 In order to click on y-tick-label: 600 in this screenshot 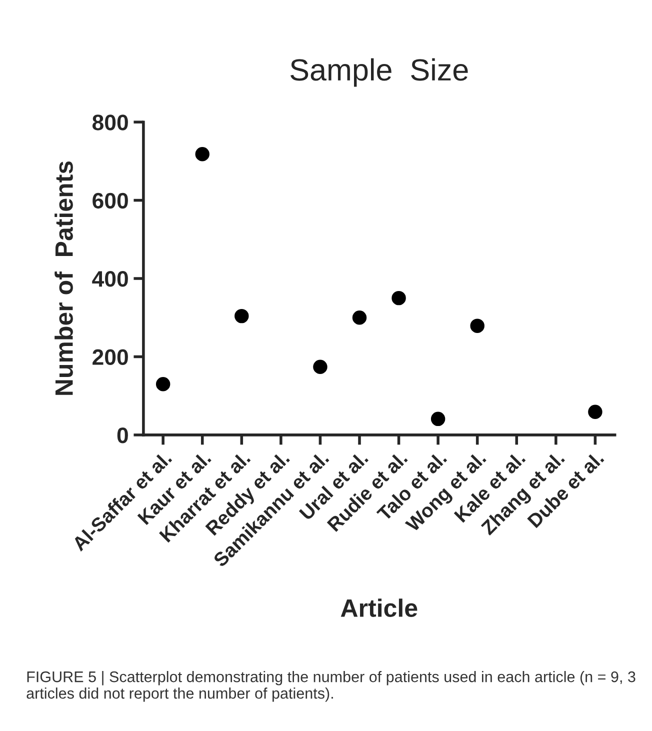, I will do `click(110, 200)`.